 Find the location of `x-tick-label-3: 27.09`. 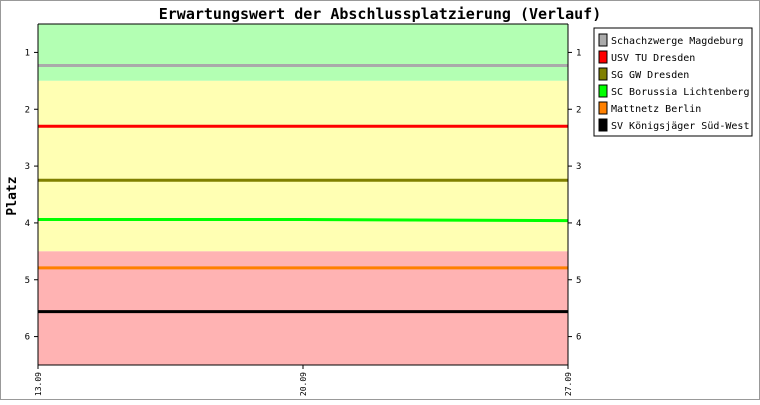

x-tick-label-3: 27.09 is located at coordinates (568, 384).